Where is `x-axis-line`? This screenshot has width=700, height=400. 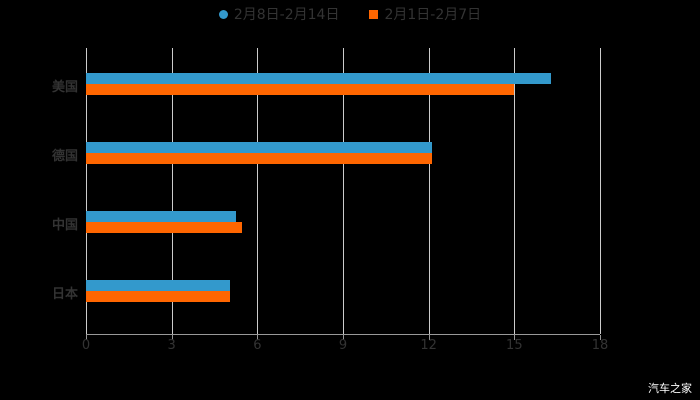
x-axis-line is located at coordinates (343, 334).